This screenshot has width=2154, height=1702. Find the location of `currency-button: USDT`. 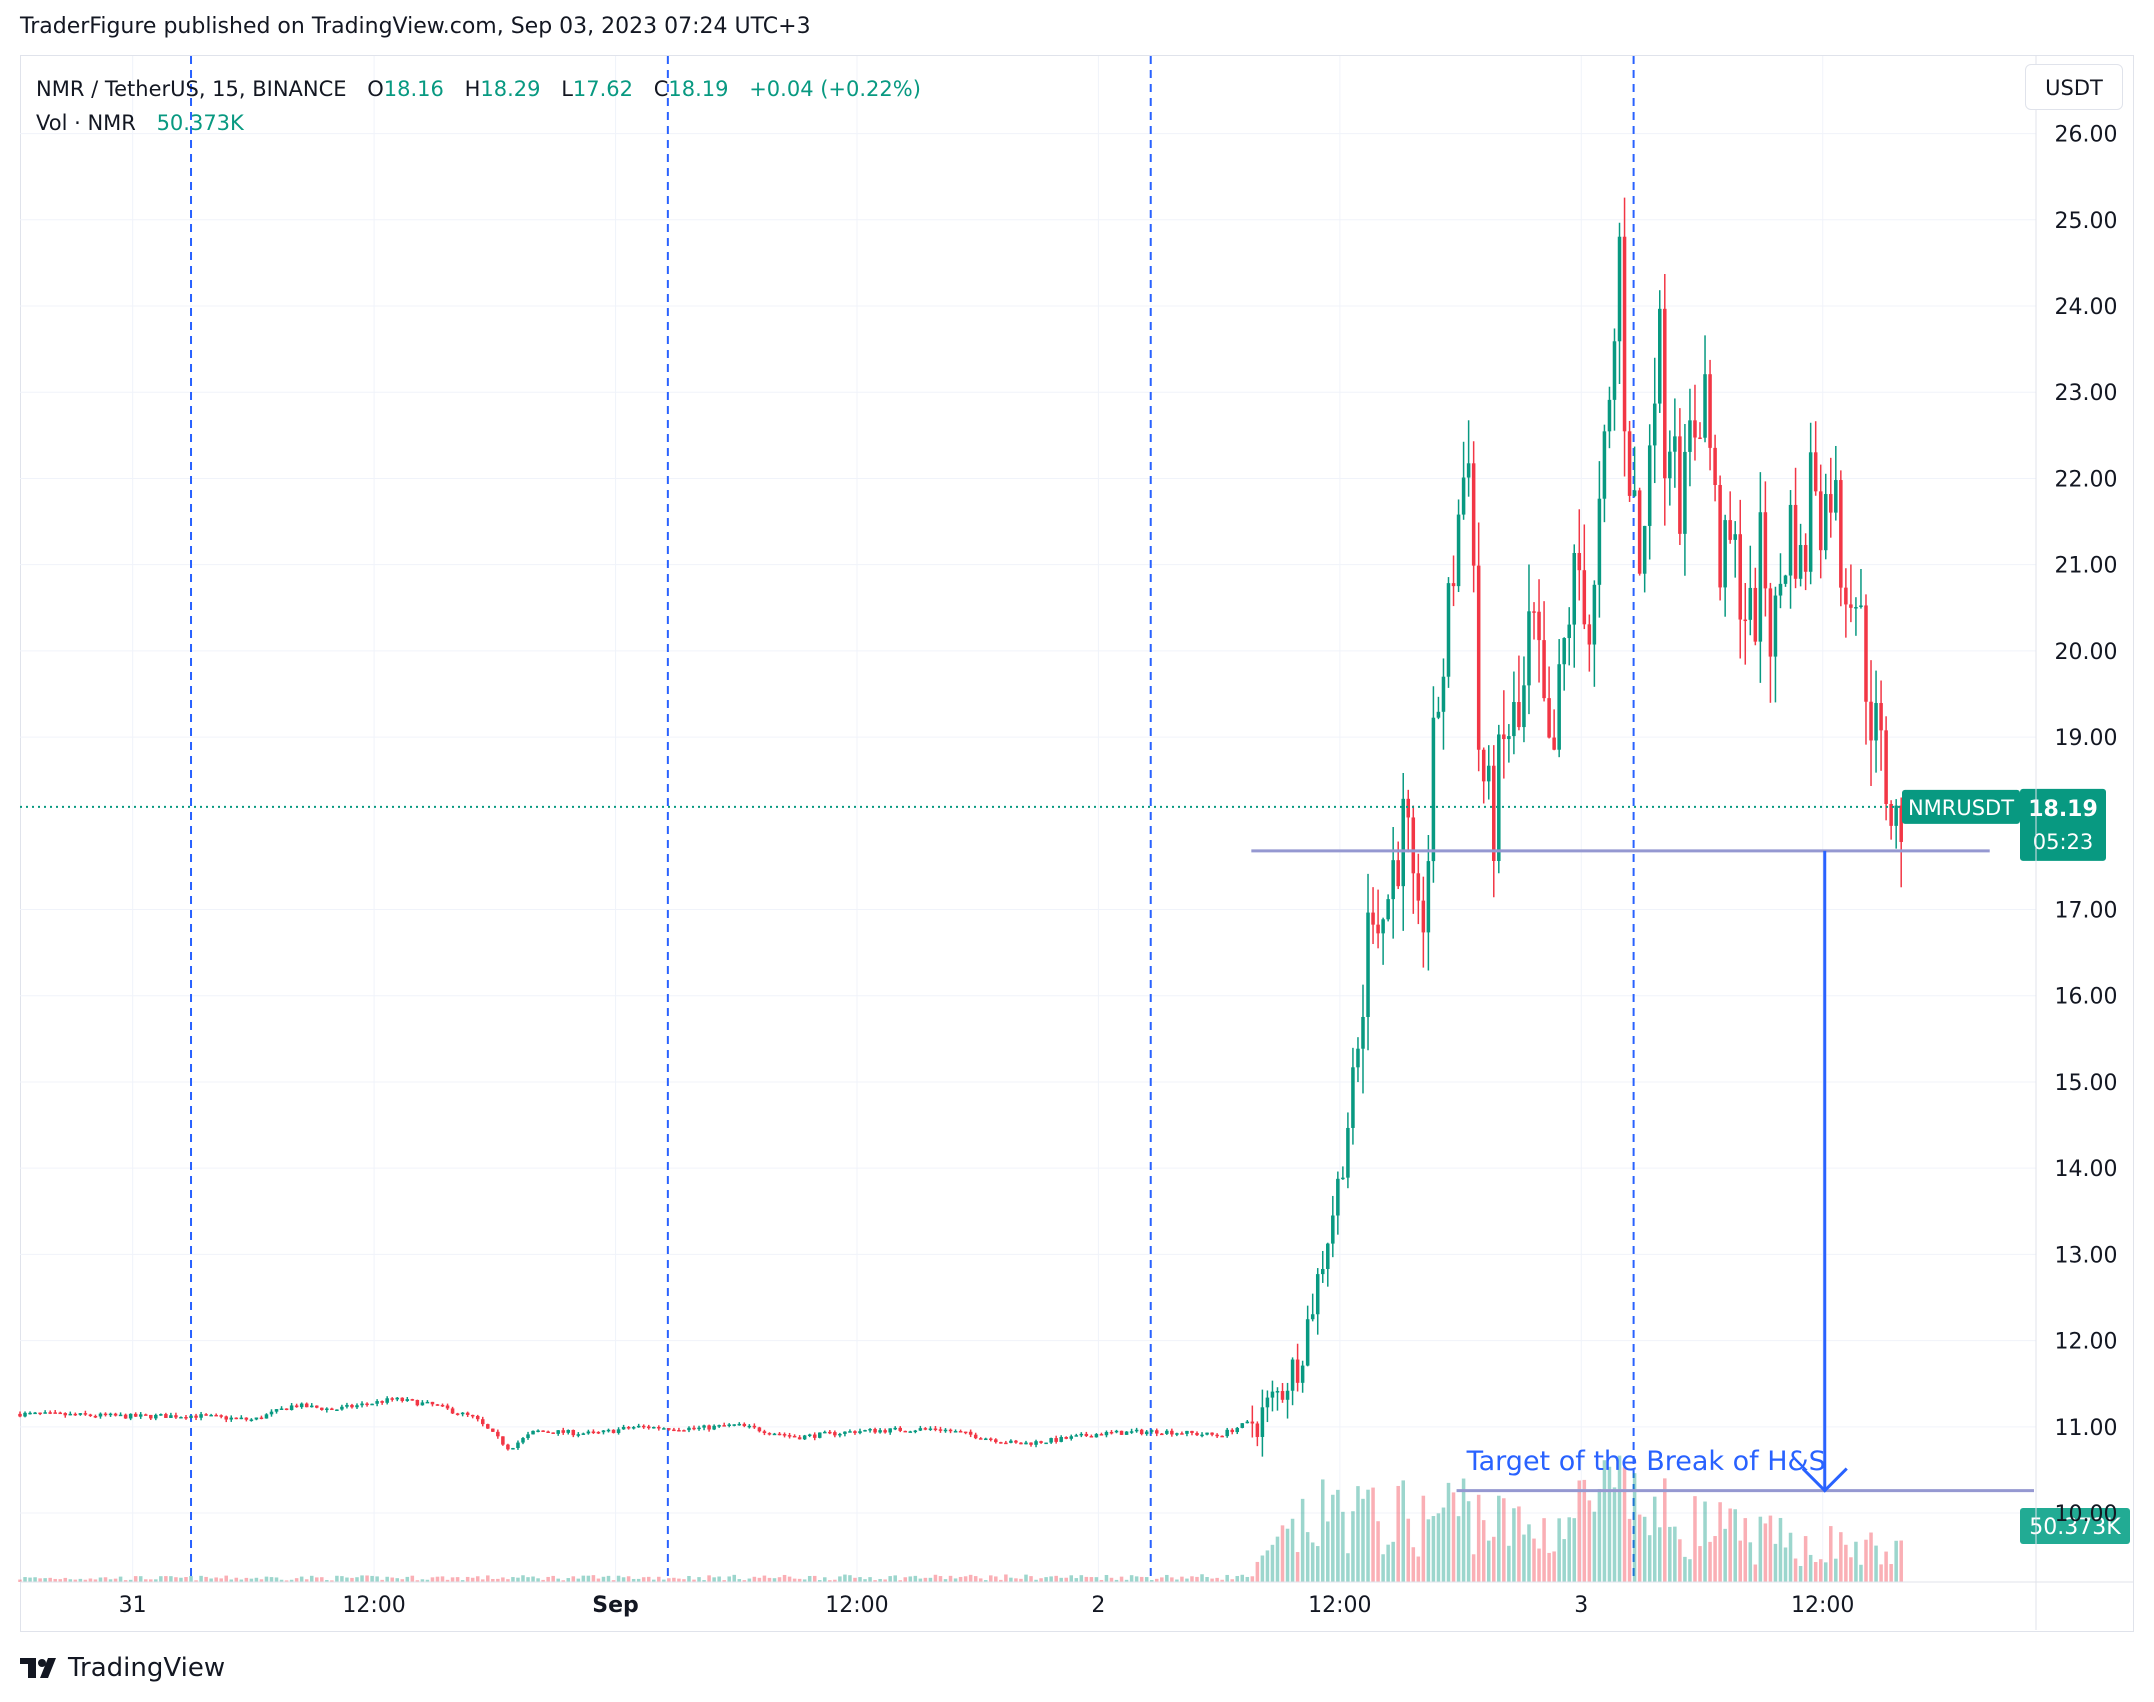

currency-button: USDT is located at coordinates (2074, 87).